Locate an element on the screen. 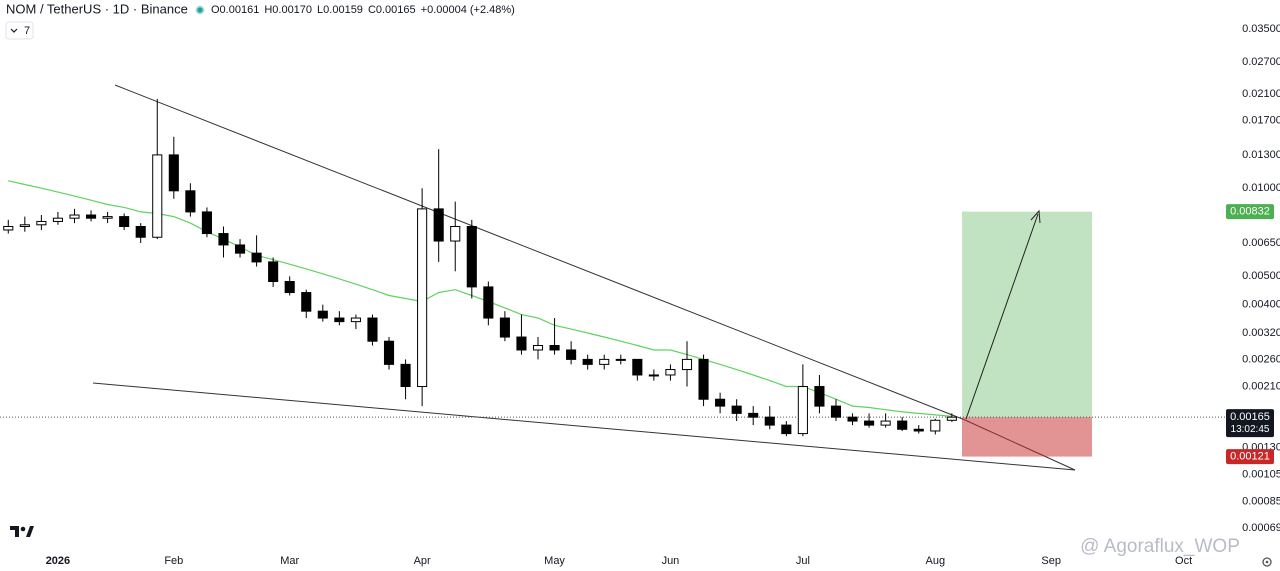 The image size is (1280, 571). arrow-head is located at coordinates (1035, 216).